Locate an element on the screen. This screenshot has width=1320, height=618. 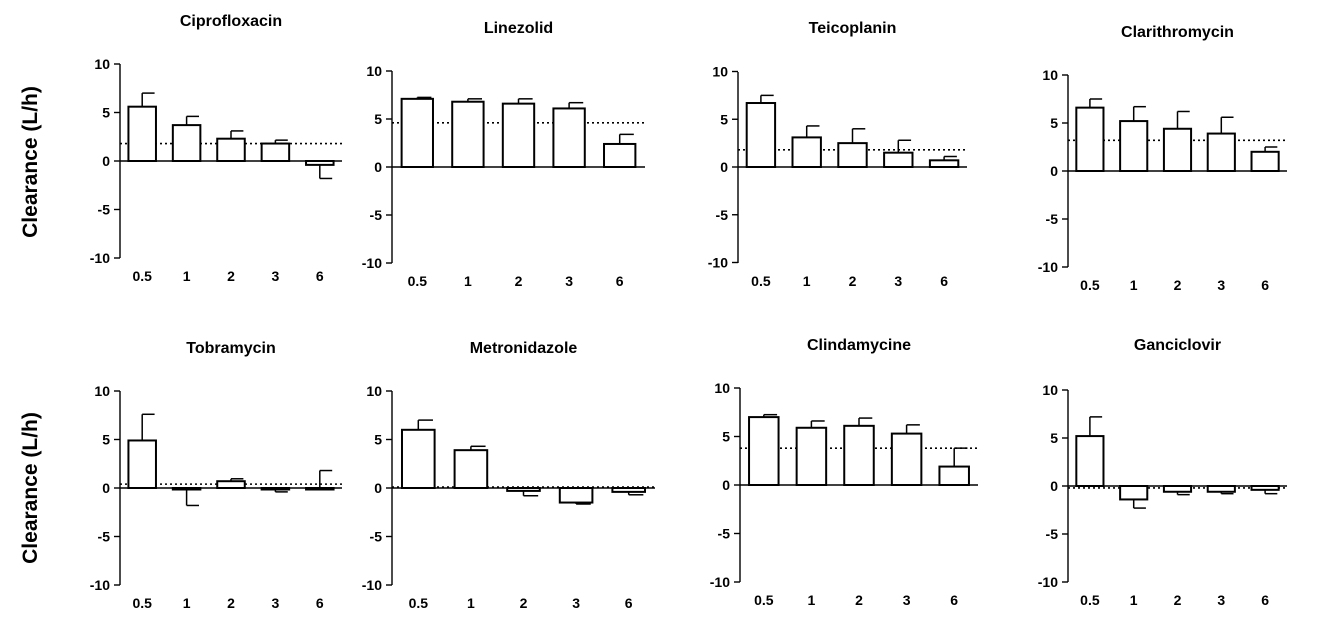
chart-panel-1: Ciprofloxacin 10 5 0 -5 -10 0.5 1 2 3 6 is located at coordinates (216, 148).